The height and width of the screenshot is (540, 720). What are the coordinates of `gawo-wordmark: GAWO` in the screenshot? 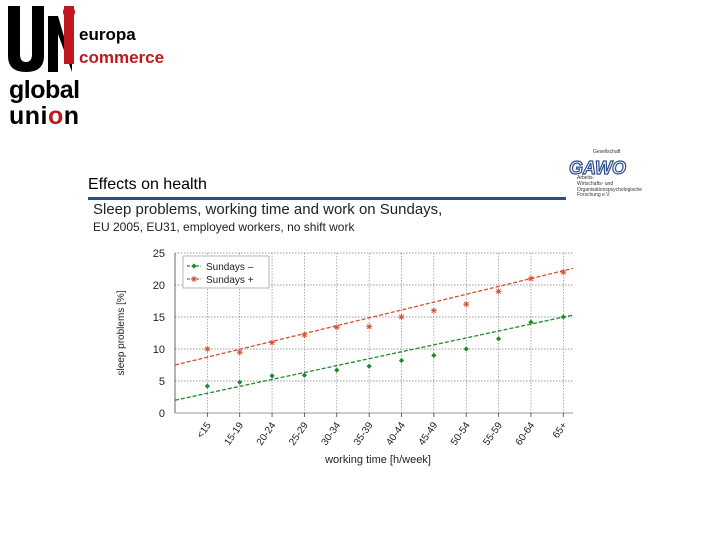 It's located at (597, 168).